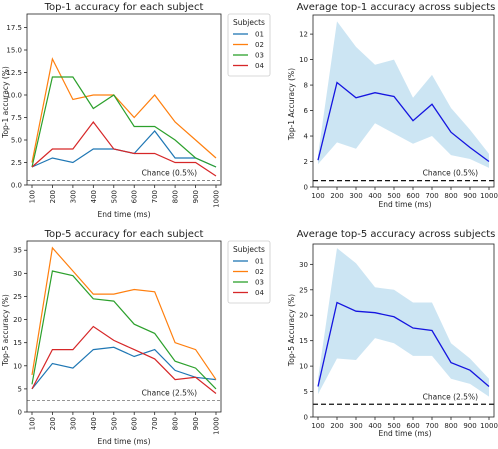 Image resolution: width=498 pixels, height=449 pixels. What do you see at coordinates (306, 162) in the screenshot?
I see `y-tick-label: 2` at bounding box center [306, 162].